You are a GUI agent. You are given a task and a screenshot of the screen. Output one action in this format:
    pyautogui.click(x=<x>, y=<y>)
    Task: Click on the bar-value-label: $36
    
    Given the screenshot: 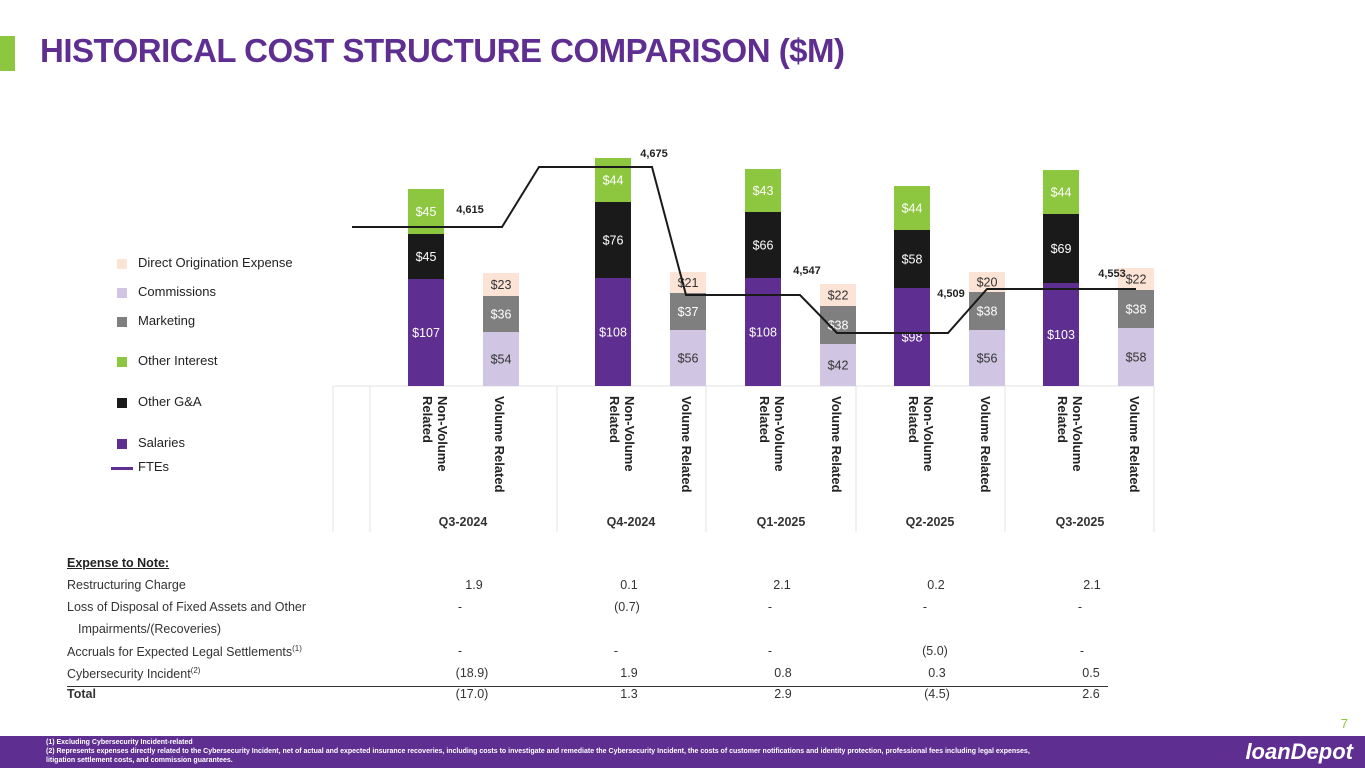 What is the action you would take?
    pyautogui.click(x=501, y=315)
    